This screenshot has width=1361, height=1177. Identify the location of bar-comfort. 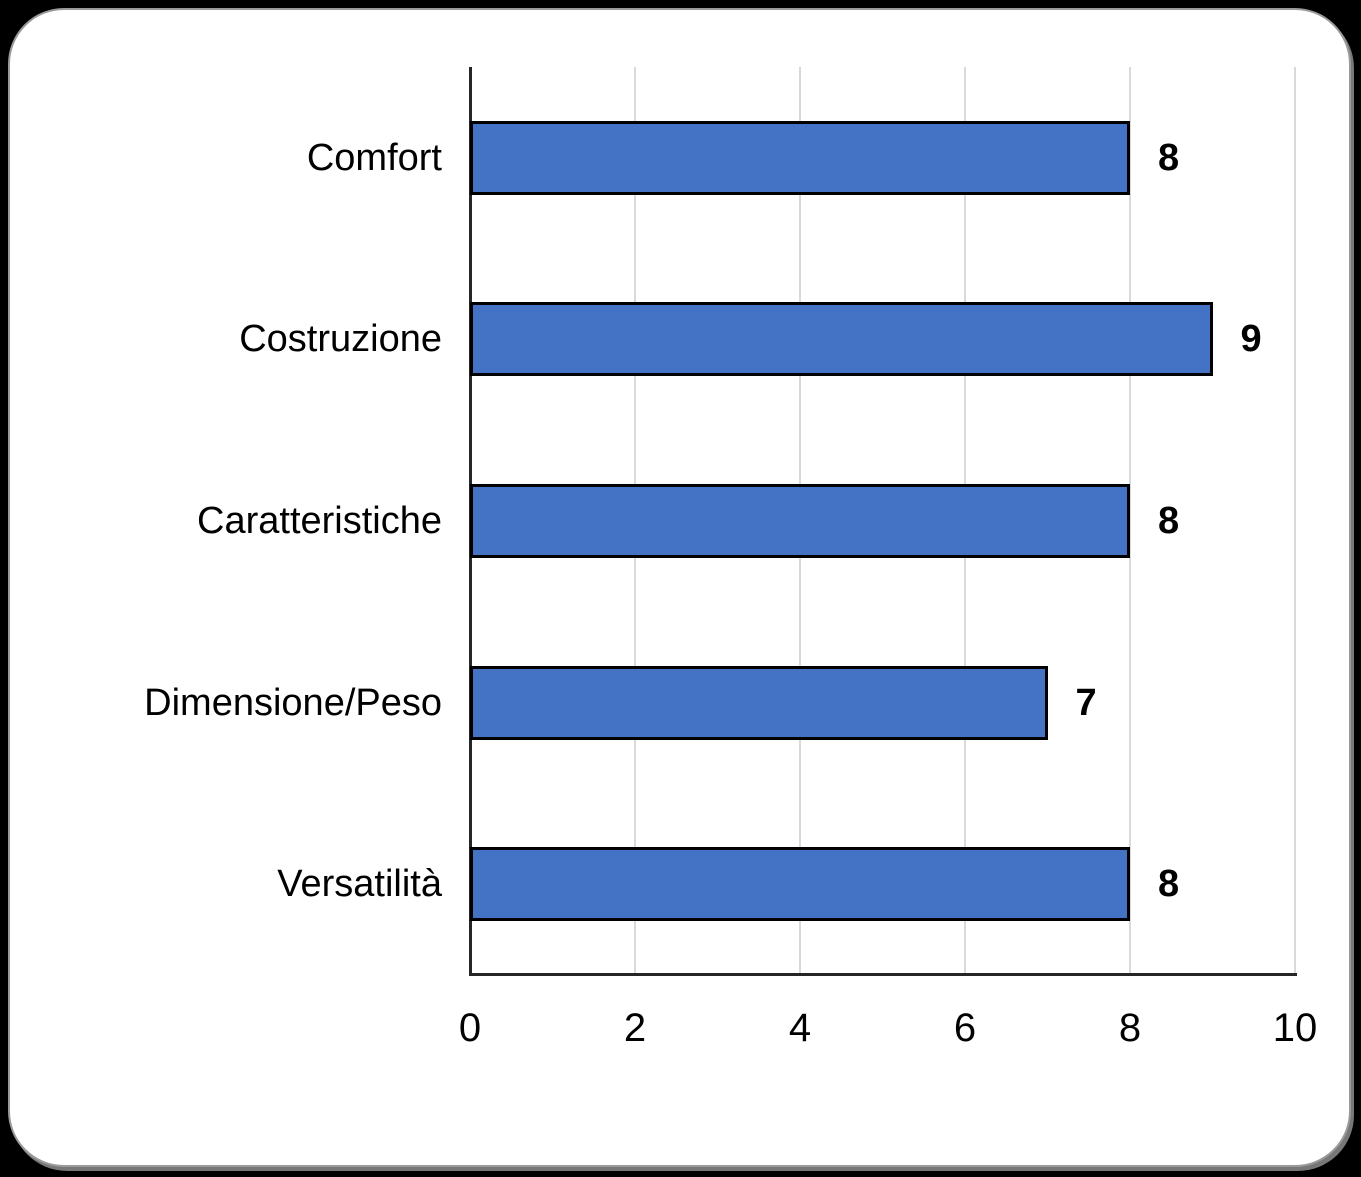
(800, 157).